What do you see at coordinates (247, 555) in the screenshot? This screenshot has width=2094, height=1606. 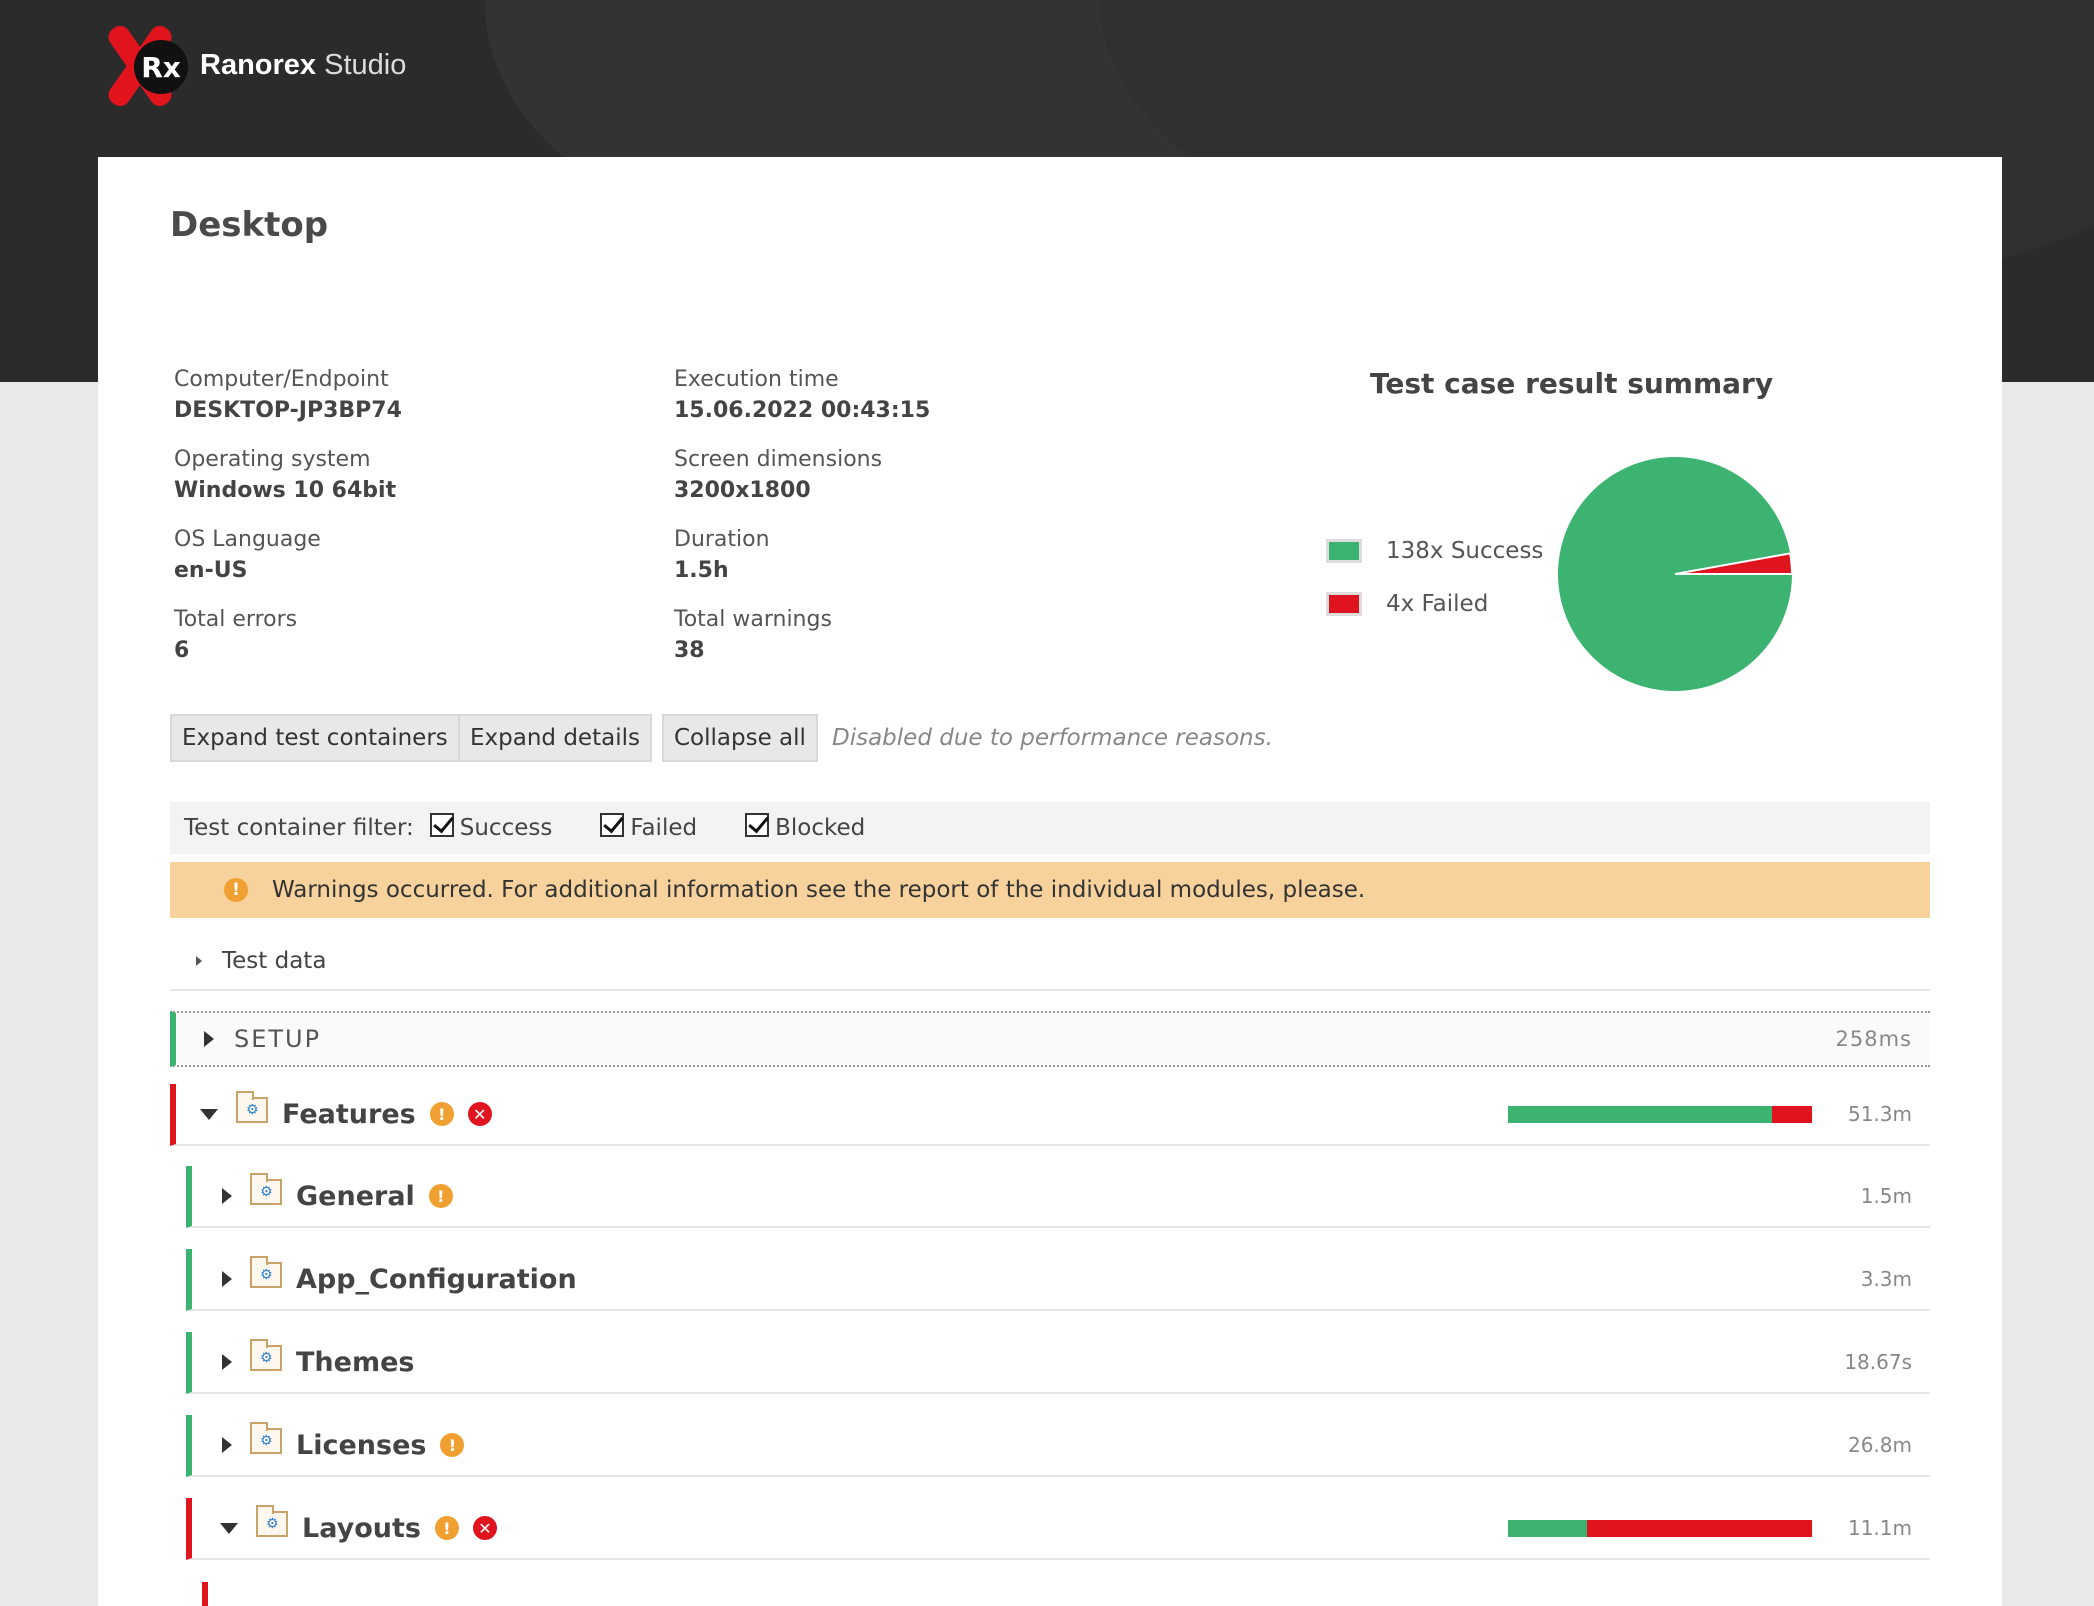 I see `info-language: OS Language en-US` at bounding box center [247, 555].